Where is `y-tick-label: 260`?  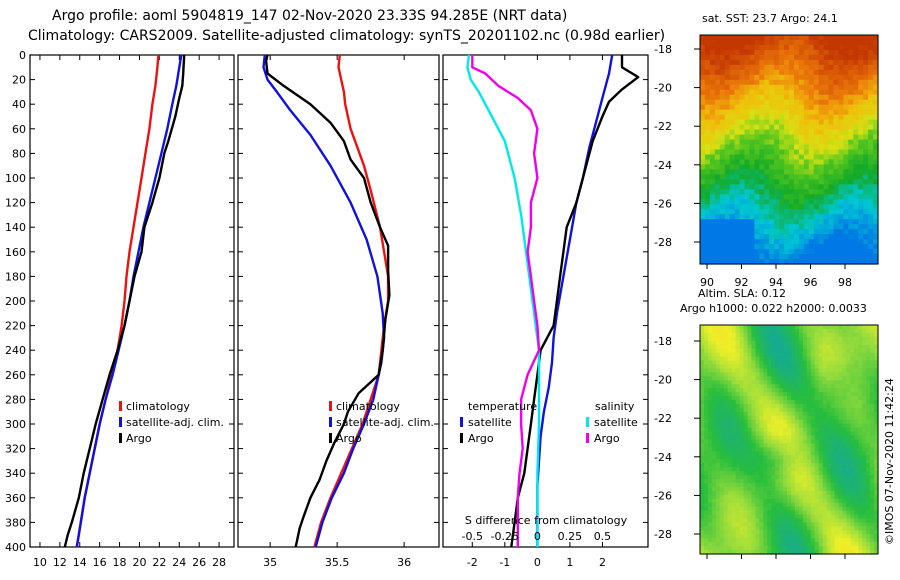
y-tick-label: 260 is located at coordinates (15, 375).